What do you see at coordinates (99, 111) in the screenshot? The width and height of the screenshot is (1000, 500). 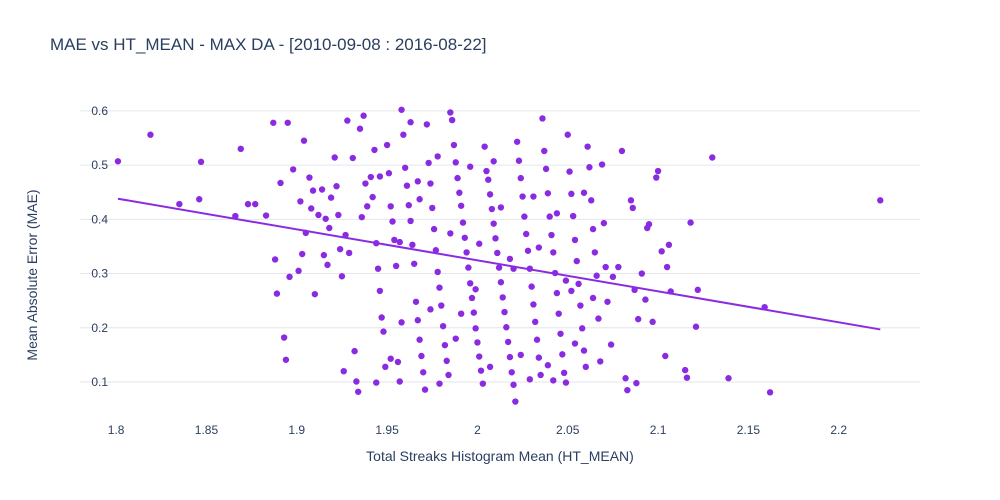 I see `y-tick-label: 0.6` at bounding box center [99, 111].